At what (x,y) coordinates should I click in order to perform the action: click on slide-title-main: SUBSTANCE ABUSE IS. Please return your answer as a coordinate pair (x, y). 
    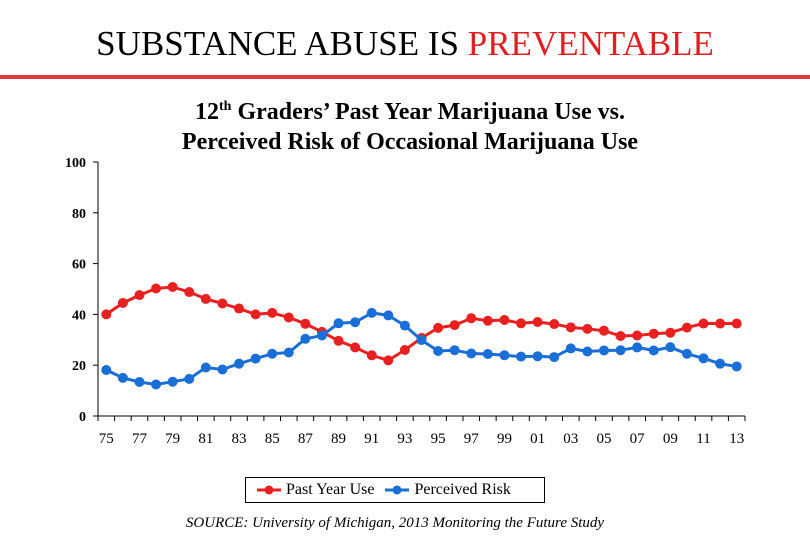
    Looking at the image, I should click on (282, 43).